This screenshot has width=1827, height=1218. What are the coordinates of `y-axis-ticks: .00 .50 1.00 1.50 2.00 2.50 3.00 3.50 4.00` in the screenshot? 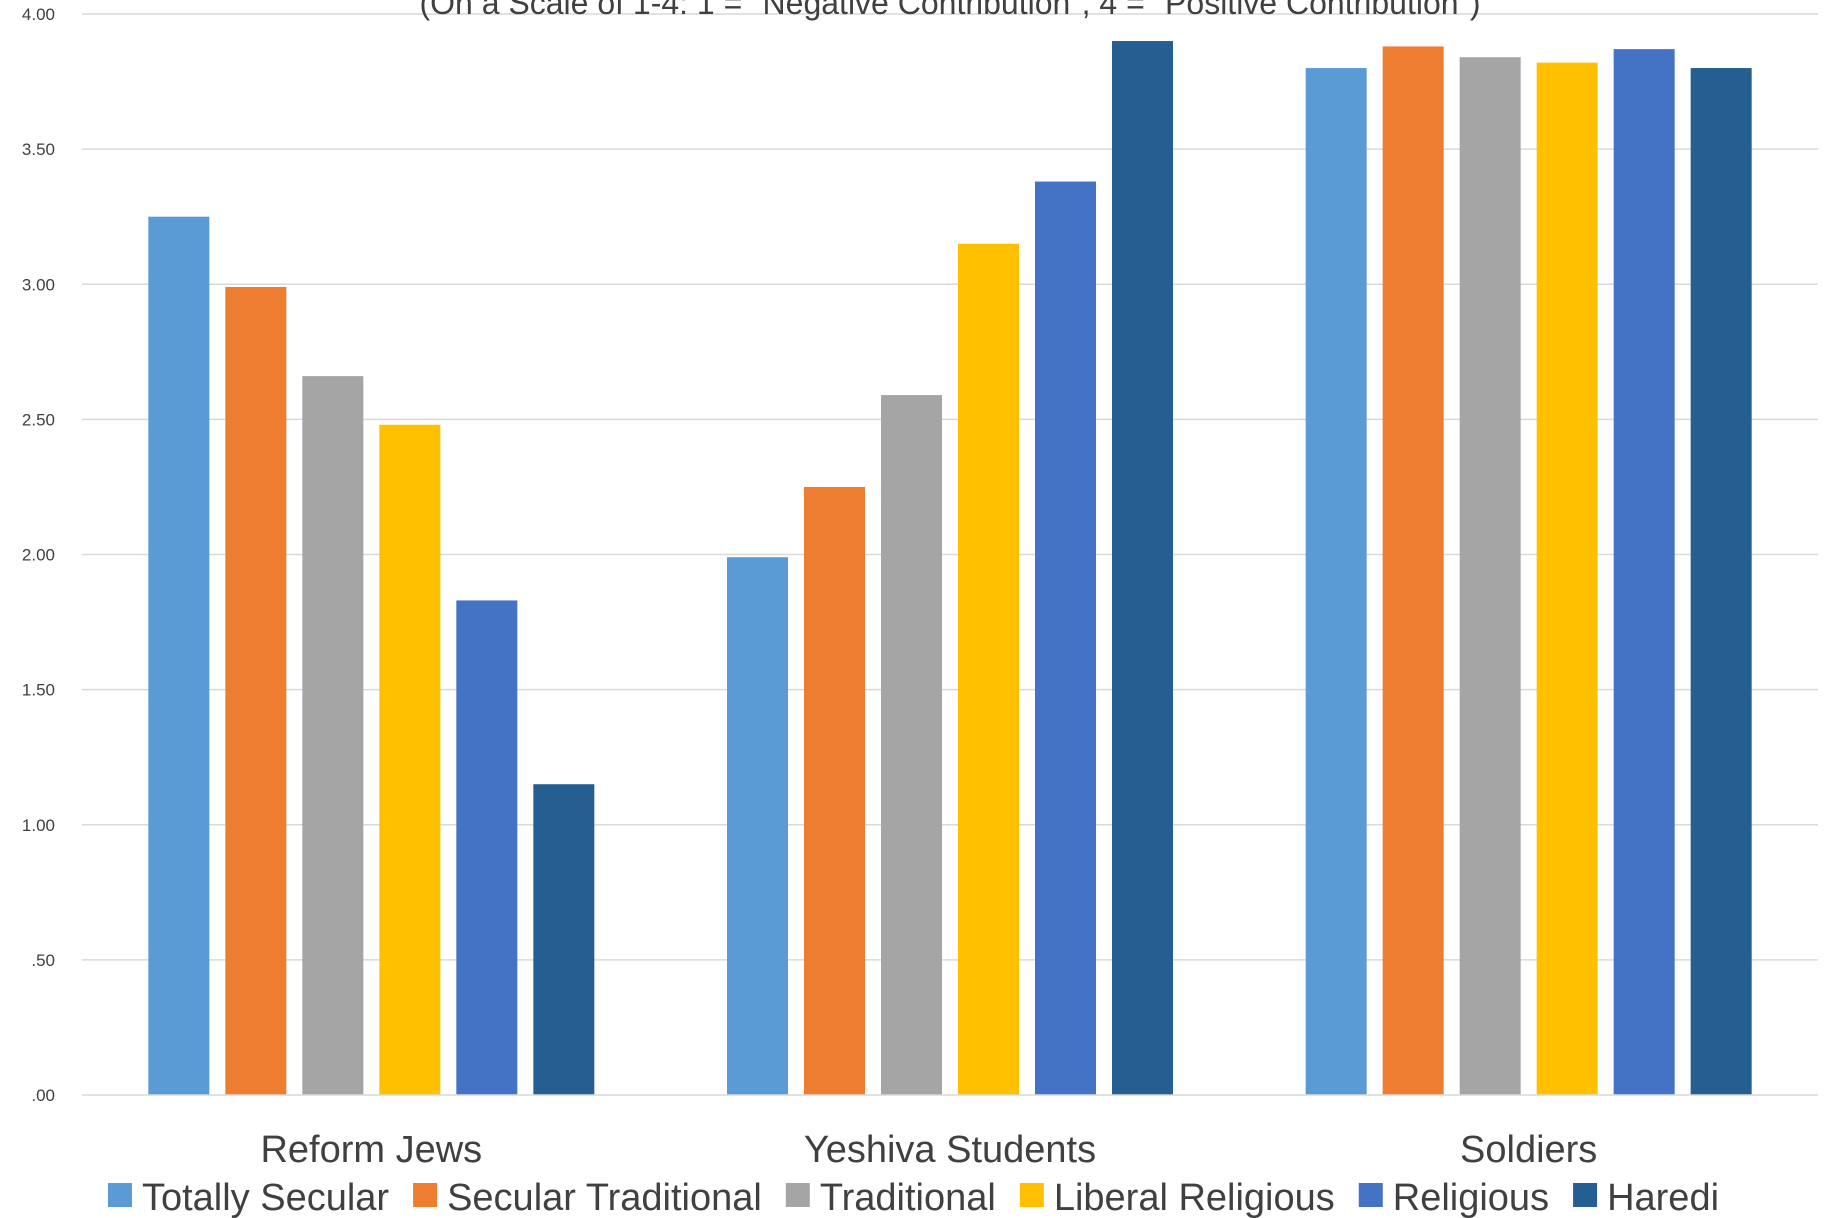 It's located at (38, 555).